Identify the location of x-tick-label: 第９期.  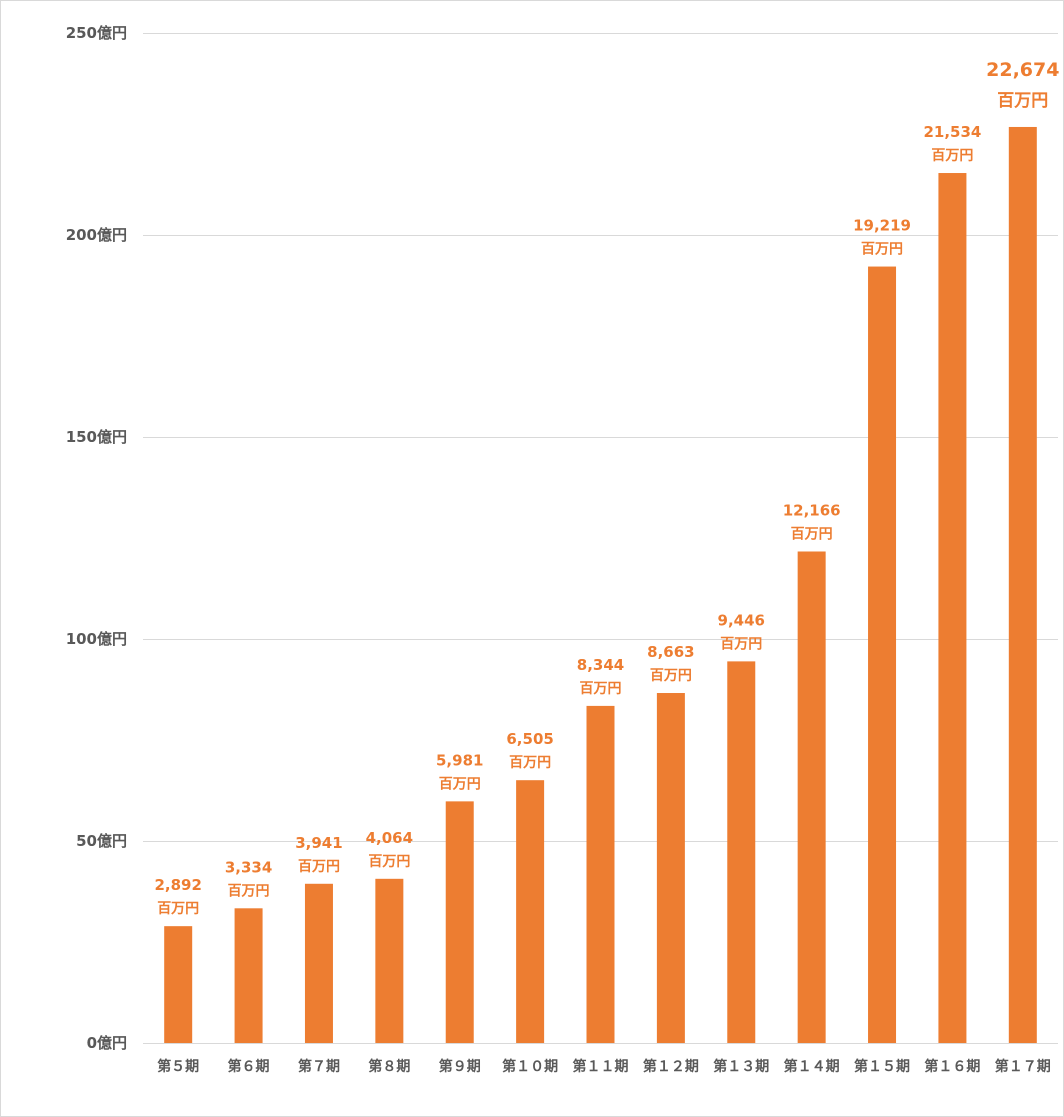
(460, 1066).